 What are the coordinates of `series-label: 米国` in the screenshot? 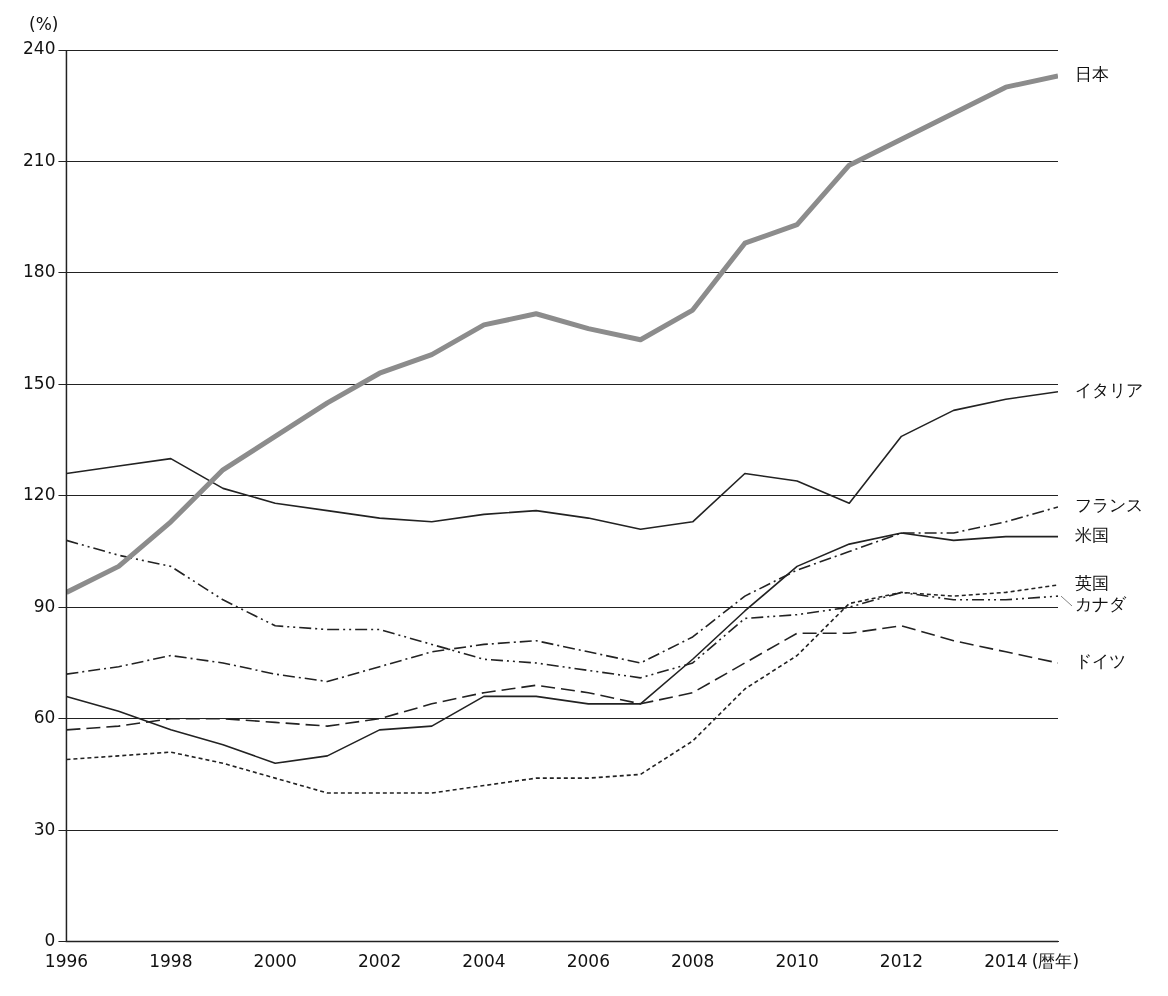 It's located at (1092, 535).